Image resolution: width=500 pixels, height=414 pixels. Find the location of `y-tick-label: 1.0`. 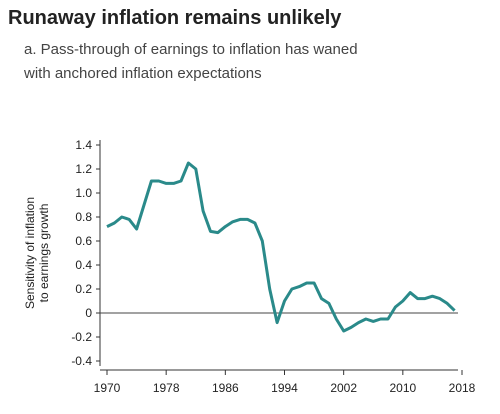

y-tick-label: 1.0 is located at coordinates (83, 193).